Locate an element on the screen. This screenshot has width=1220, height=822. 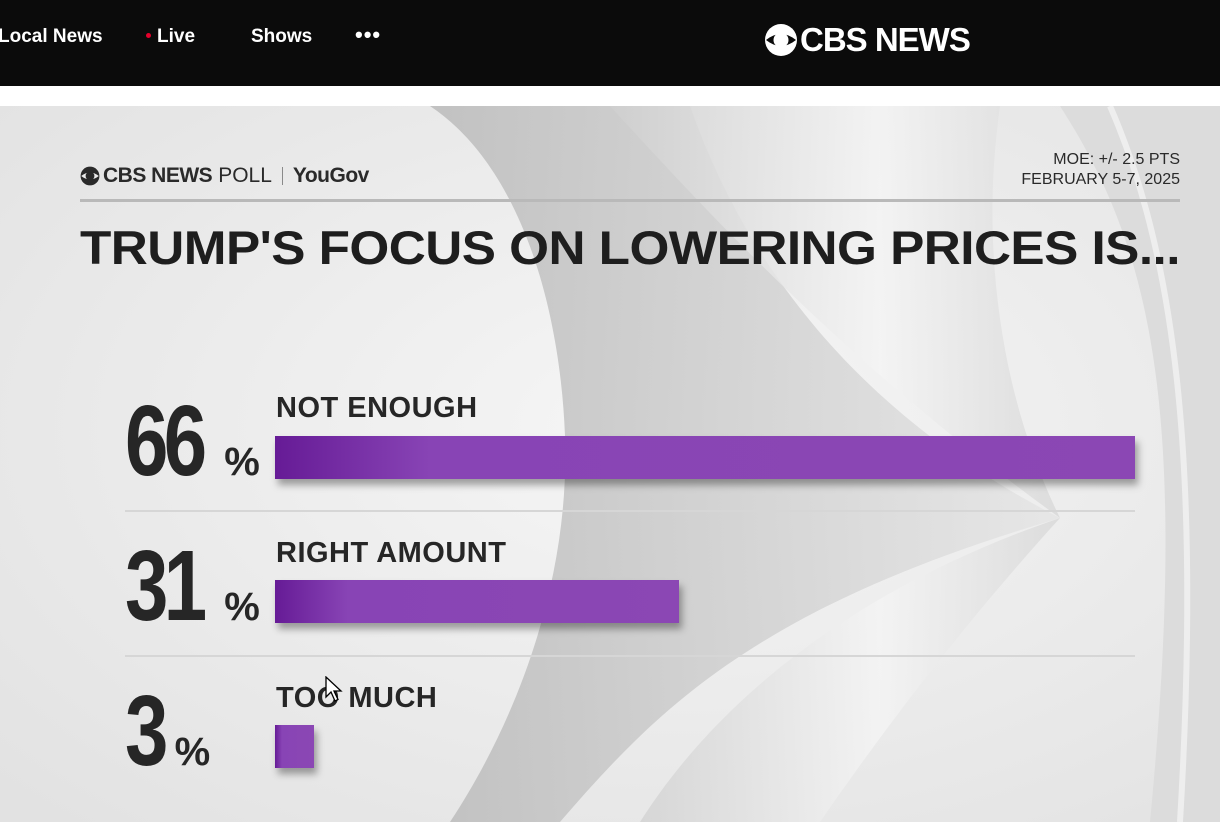
nav-live: Live is located at coordinates (170, 37).